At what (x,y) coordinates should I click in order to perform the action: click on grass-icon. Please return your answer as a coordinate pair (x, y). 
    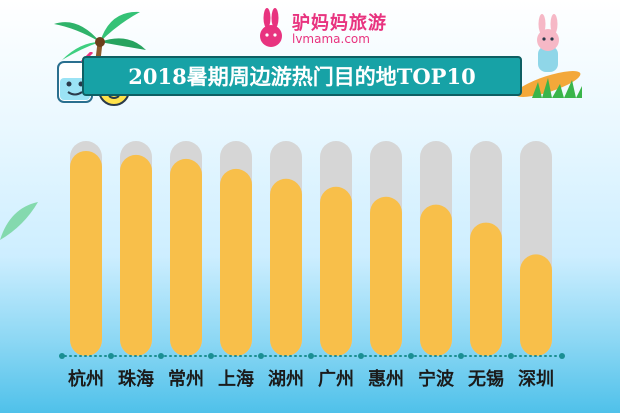
    Looking at the image, I should click on (557, 88).